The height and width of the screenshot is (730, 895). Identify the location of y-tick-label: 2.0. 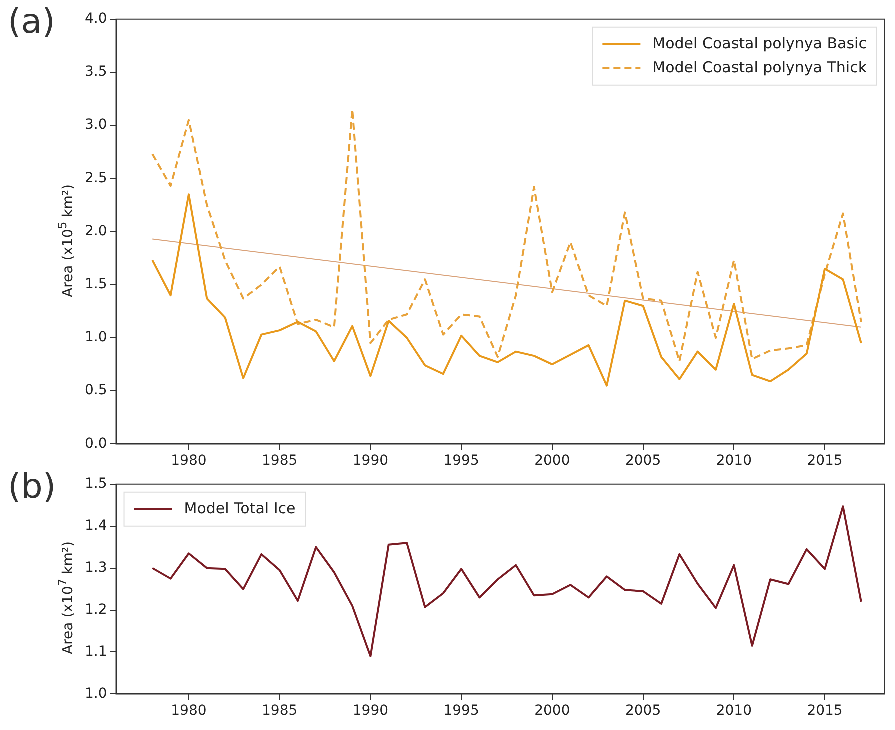
(96, 231).